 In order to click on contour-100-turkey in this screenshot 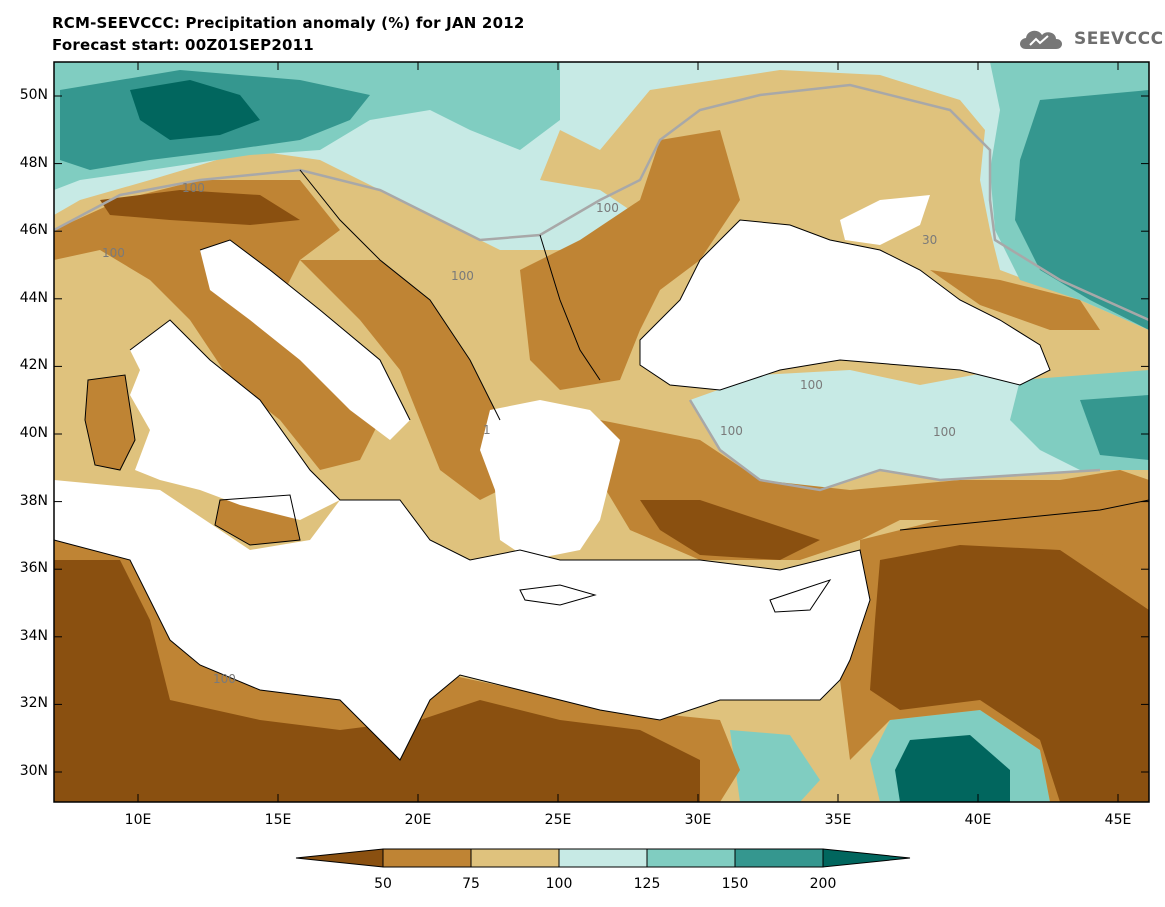, I will do `click(894, 445)`.